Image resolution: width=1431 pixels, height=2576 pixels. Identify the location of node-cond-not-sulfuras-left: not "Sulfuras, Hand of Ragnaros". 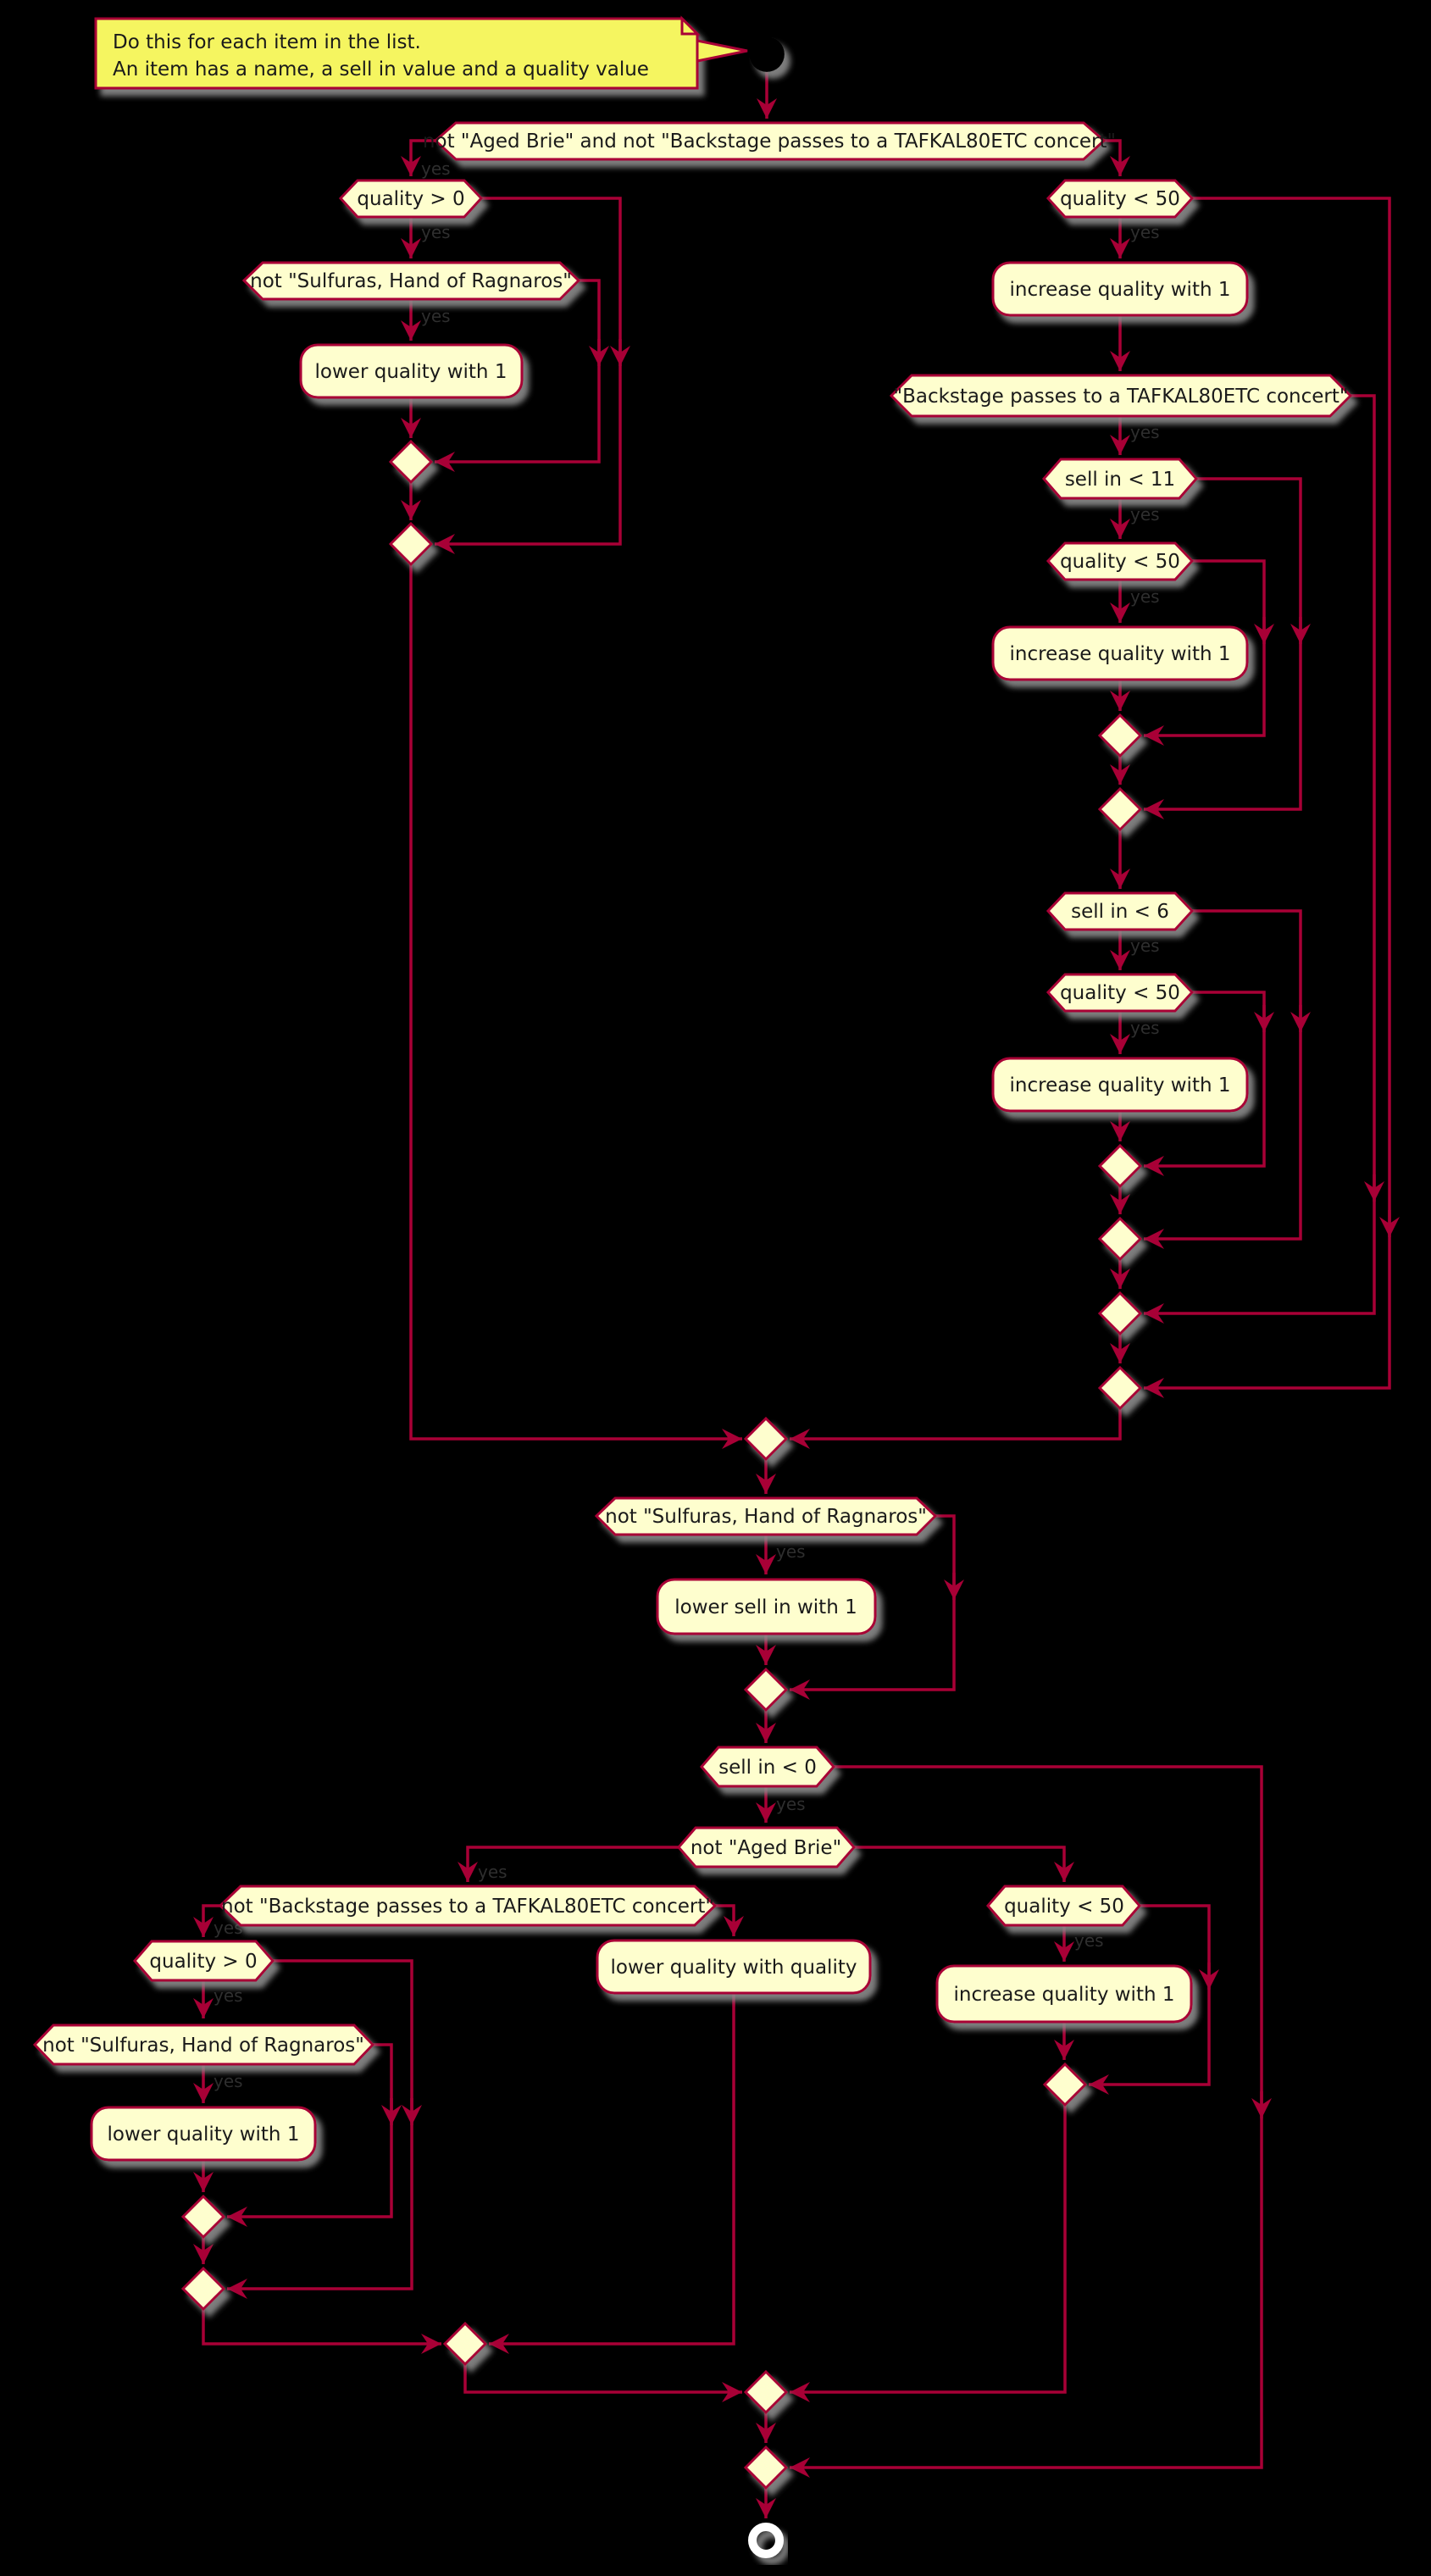
(411, 281).